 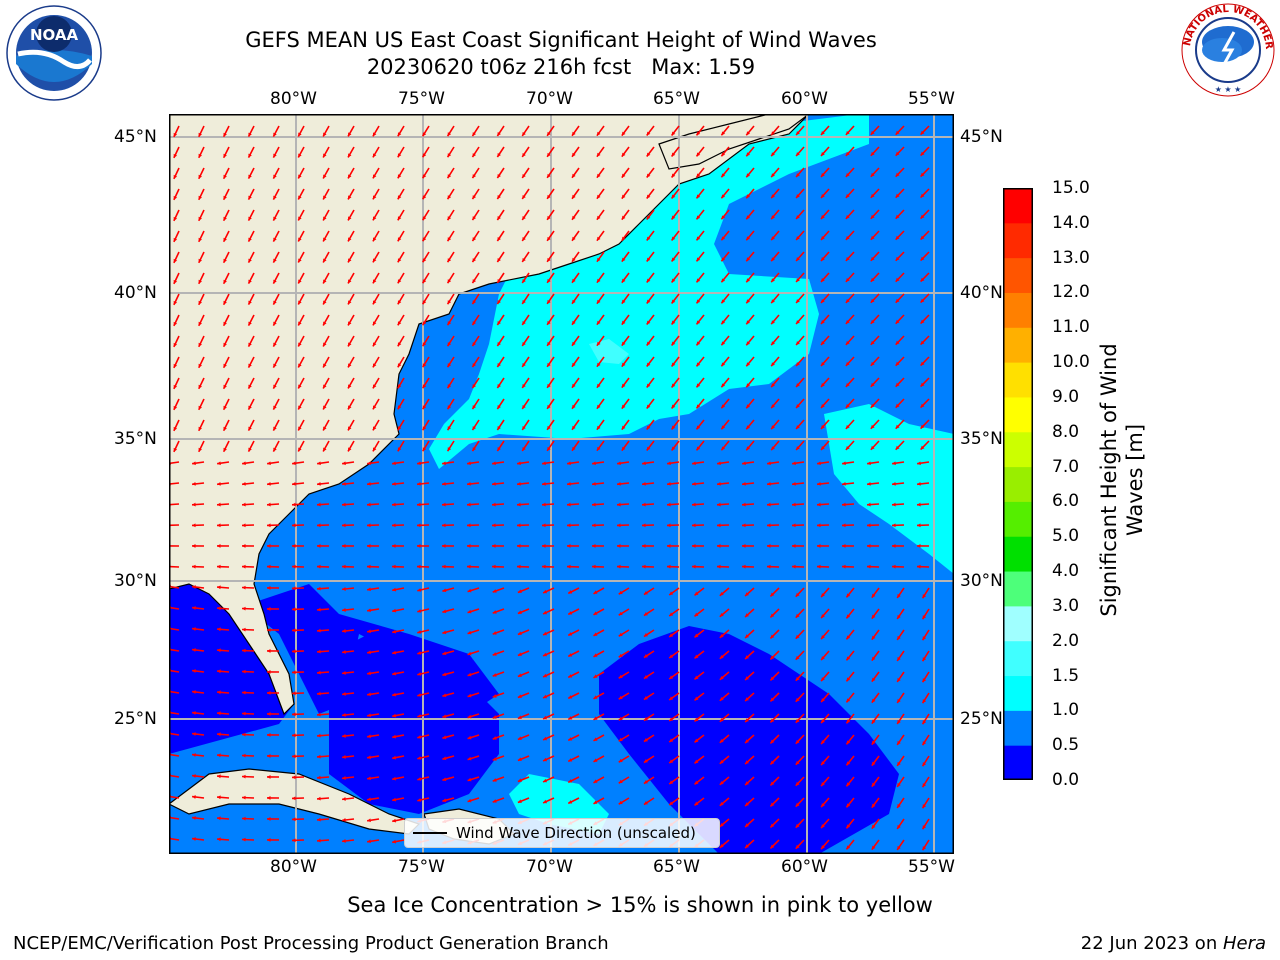 What do you see at coordinates (549, 99) in the screenshot?
I see `lon-label-top: 70°W` at bounding box center [549, 99].